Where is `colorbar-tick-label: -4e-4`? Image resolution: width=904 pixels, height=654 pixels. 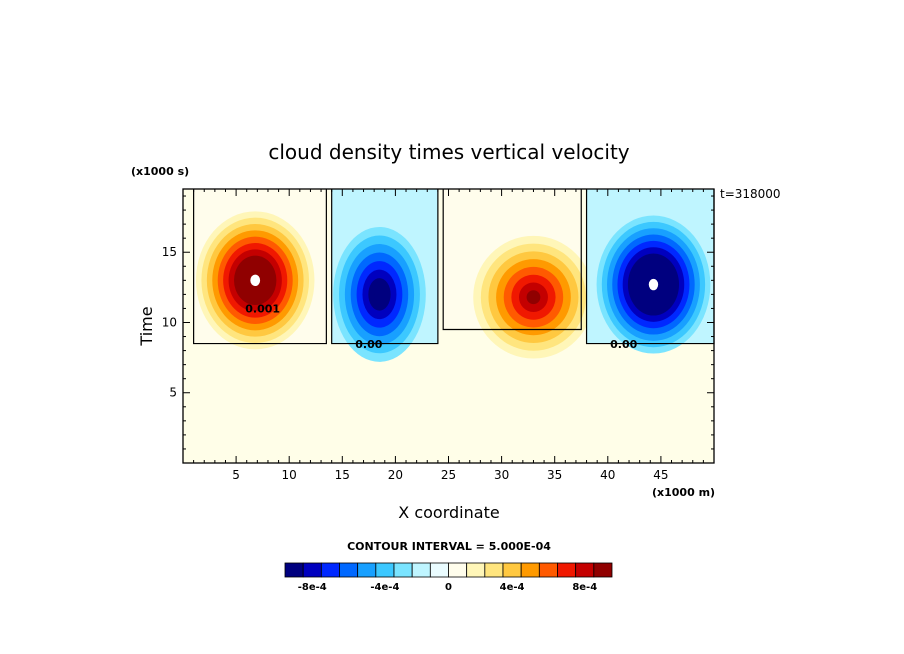 colorbar-tick-label: -4e-4 is located at coordinates (384, 587).